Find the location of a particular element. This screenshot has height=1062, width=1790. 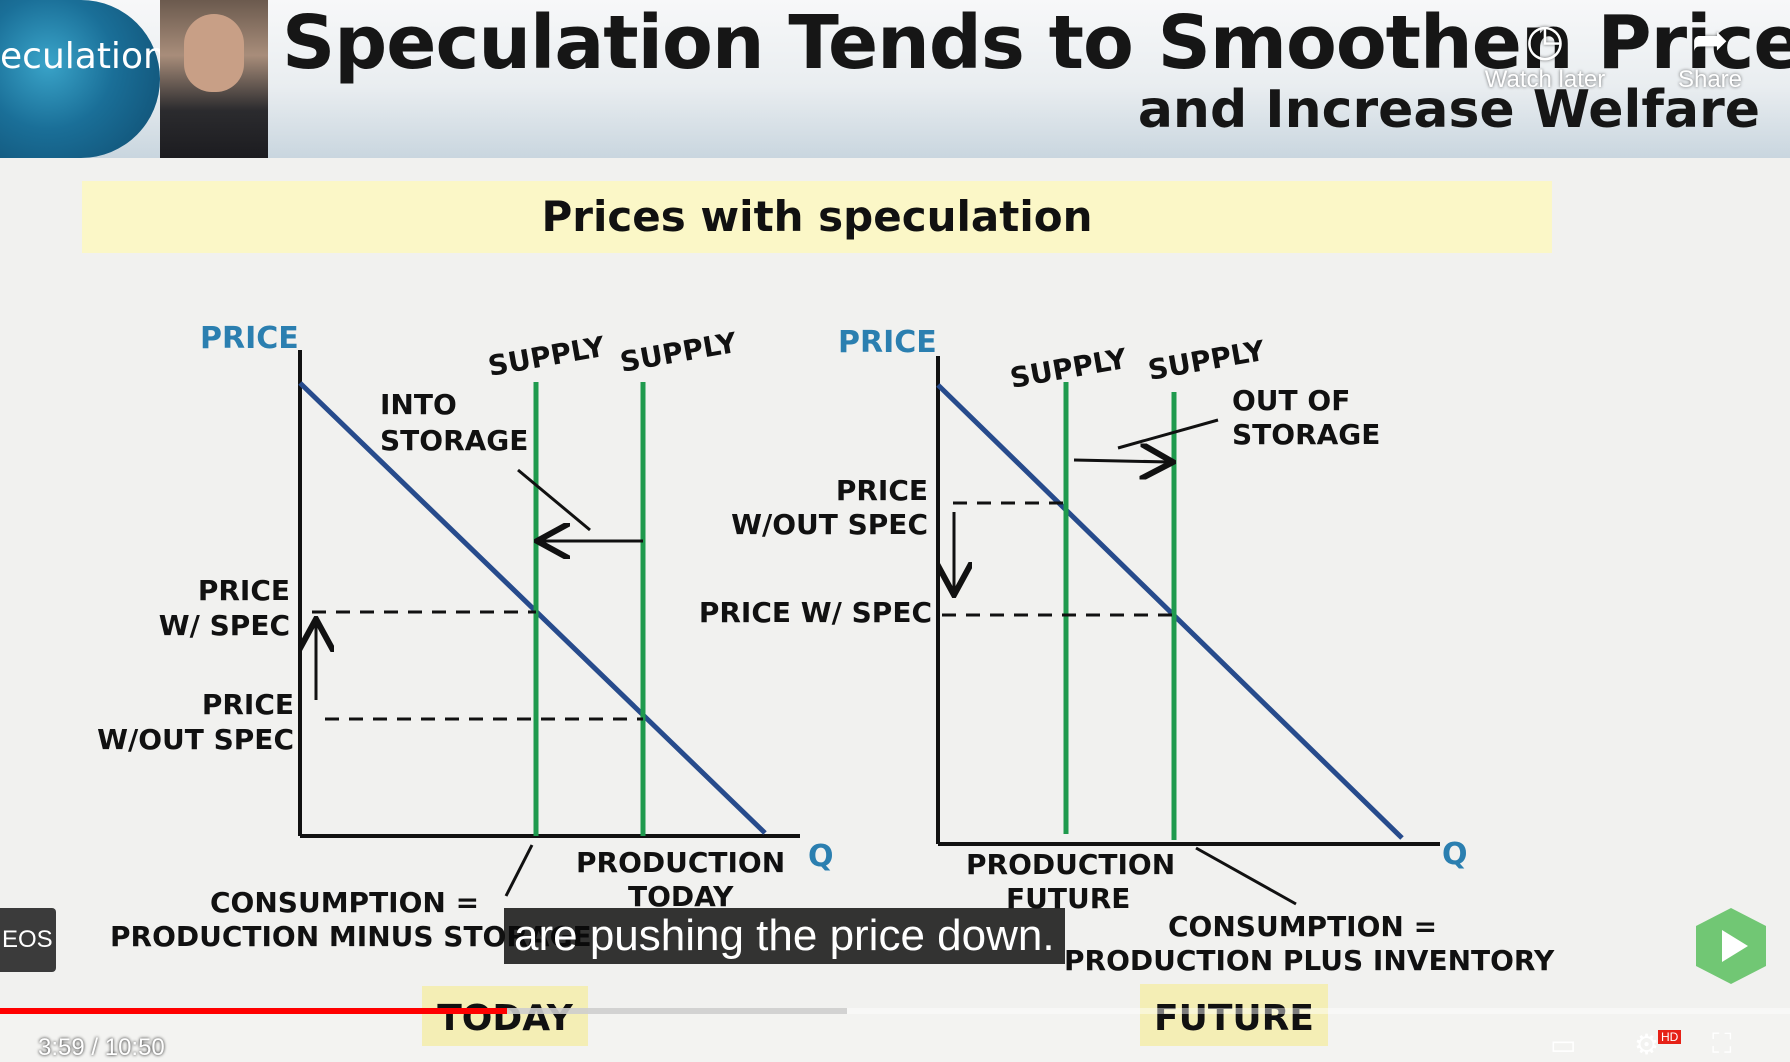

today-into-storage-line1: INTO is located at coordinates (418, 404).